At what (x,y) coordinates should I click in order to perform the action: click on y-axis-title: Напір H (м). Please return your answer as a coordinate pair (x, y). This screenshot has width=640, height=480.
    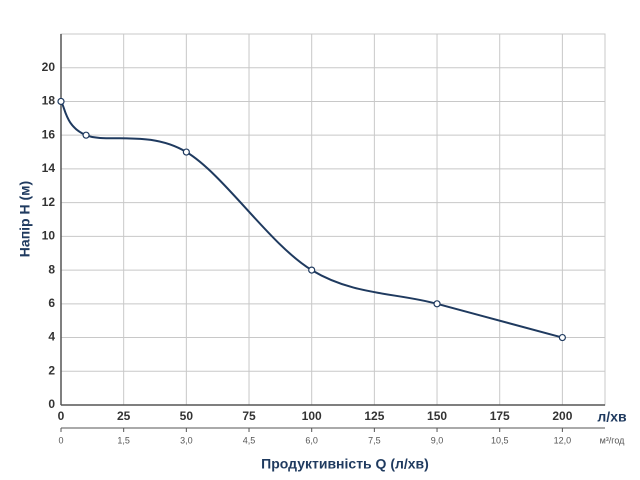
    Looking at the image, I should click on (25, 219).